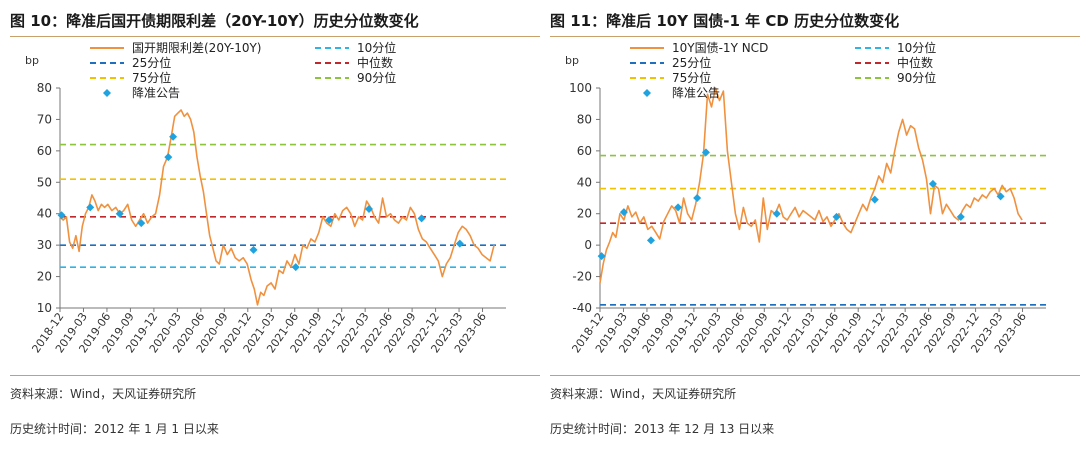  I want to click on y-tick-label: 70, so click(44, 119).